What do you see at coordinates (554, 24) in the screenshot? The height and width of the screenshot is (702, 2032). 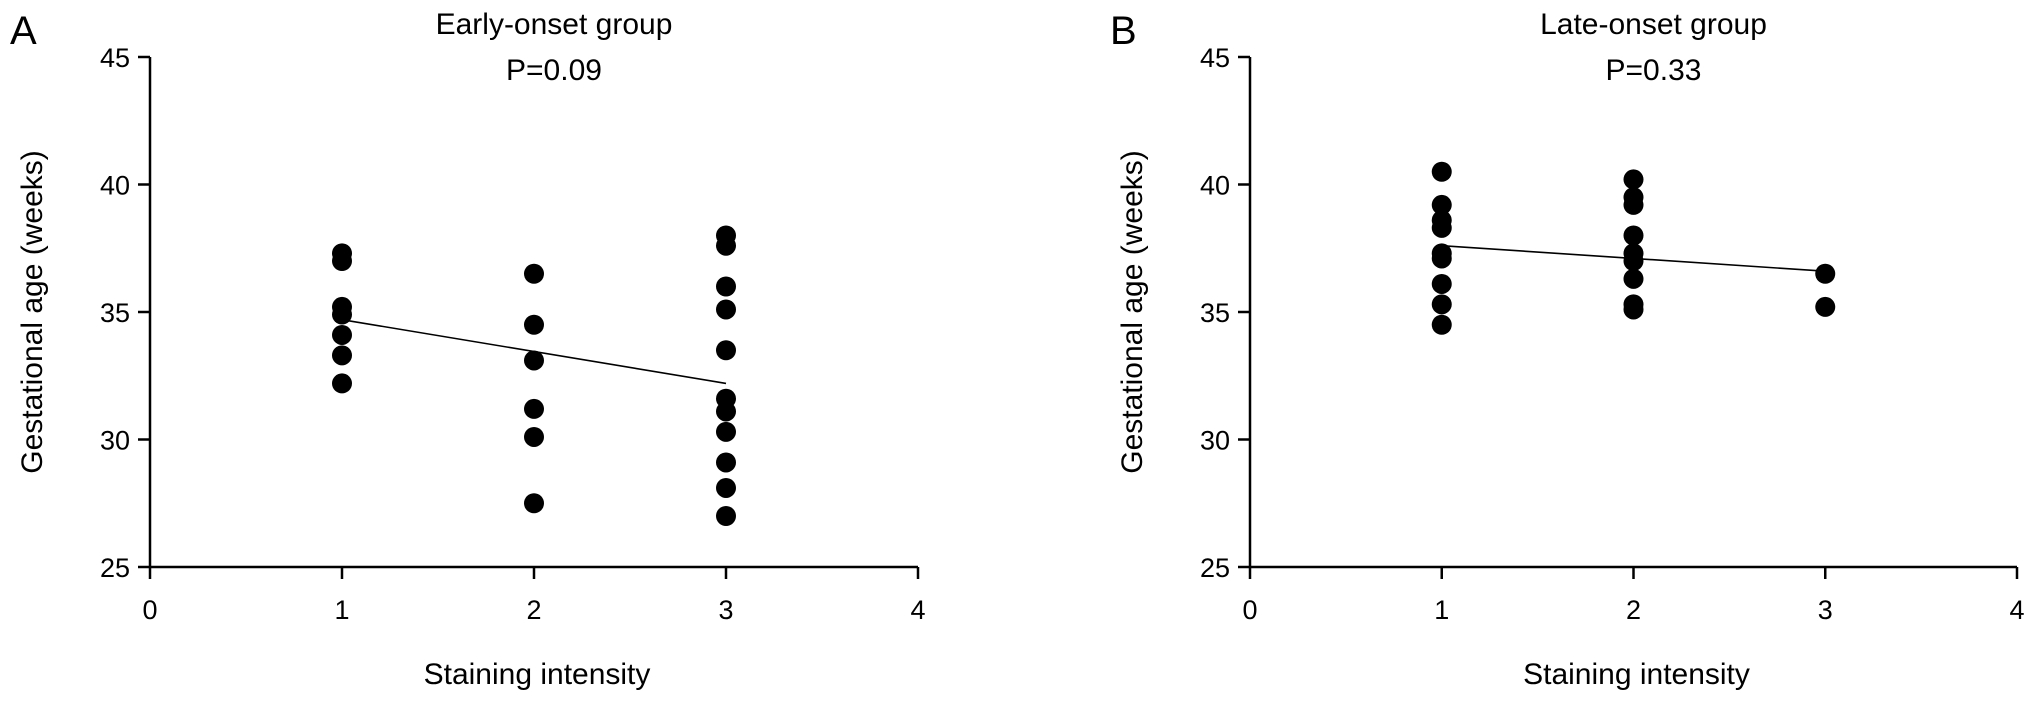 I see `chart-title: Early-onset group` at bounding box center [554, 24].